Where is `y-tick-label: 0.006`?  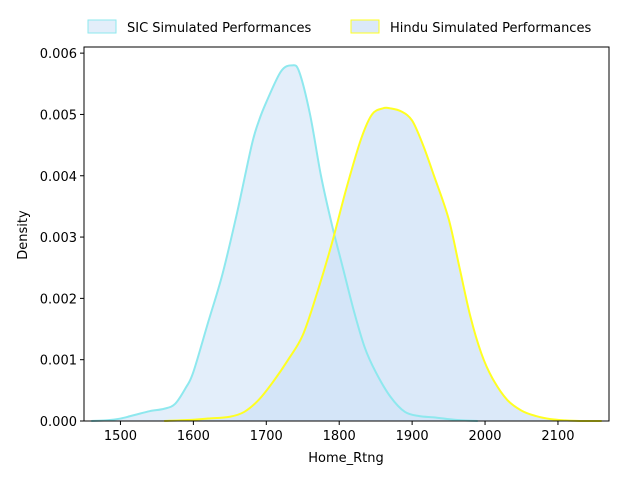 y-tick-label: 0.006 is located at coordinates (58, 54).